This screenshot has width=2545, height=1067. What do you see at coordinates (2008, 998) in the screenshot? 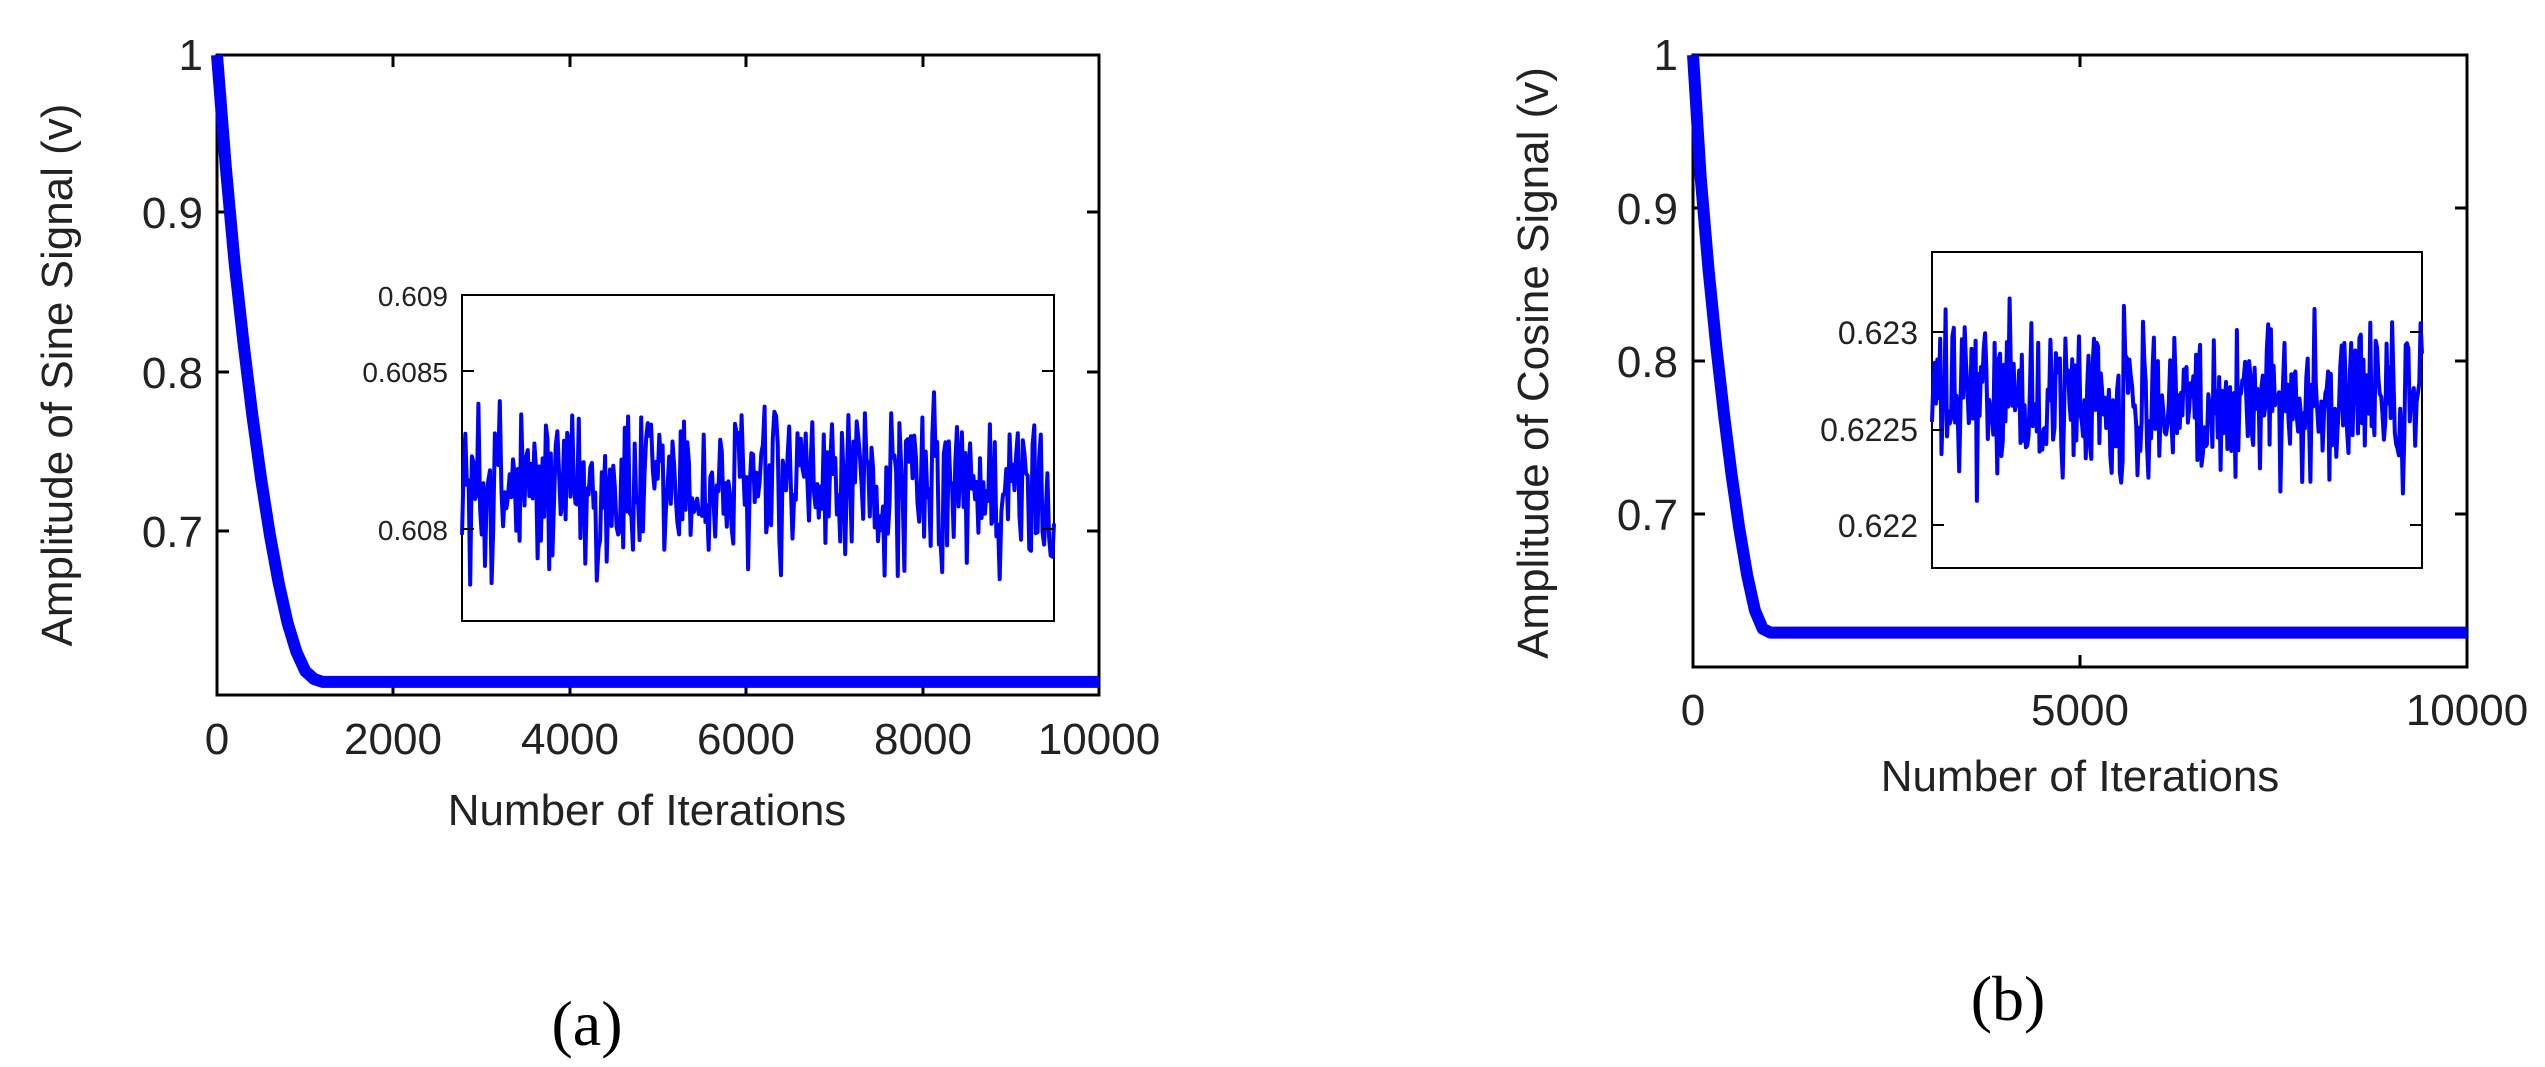
I see `panel-caption-b: (b)` at bounding box center [2008, 998].